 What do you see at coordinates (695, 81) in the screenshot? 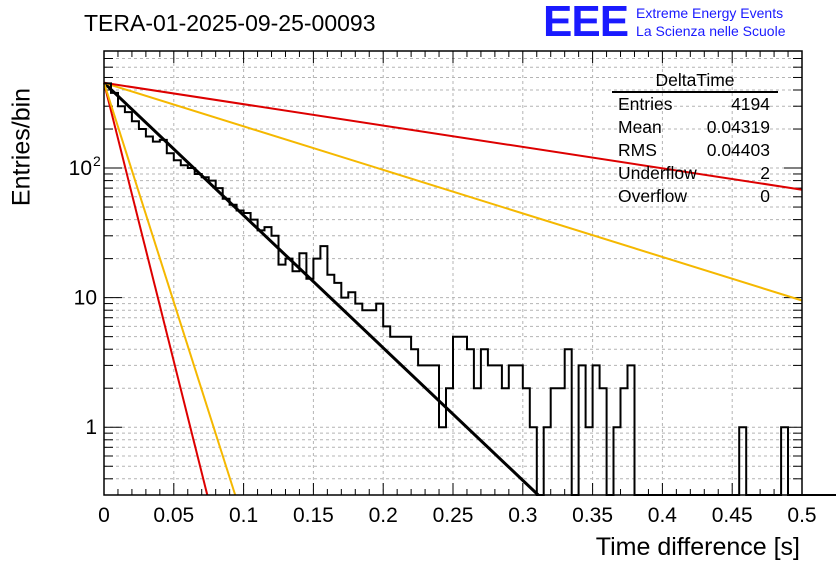
I see `stats-title: DeltaTime` at bounding box center [695, 81].